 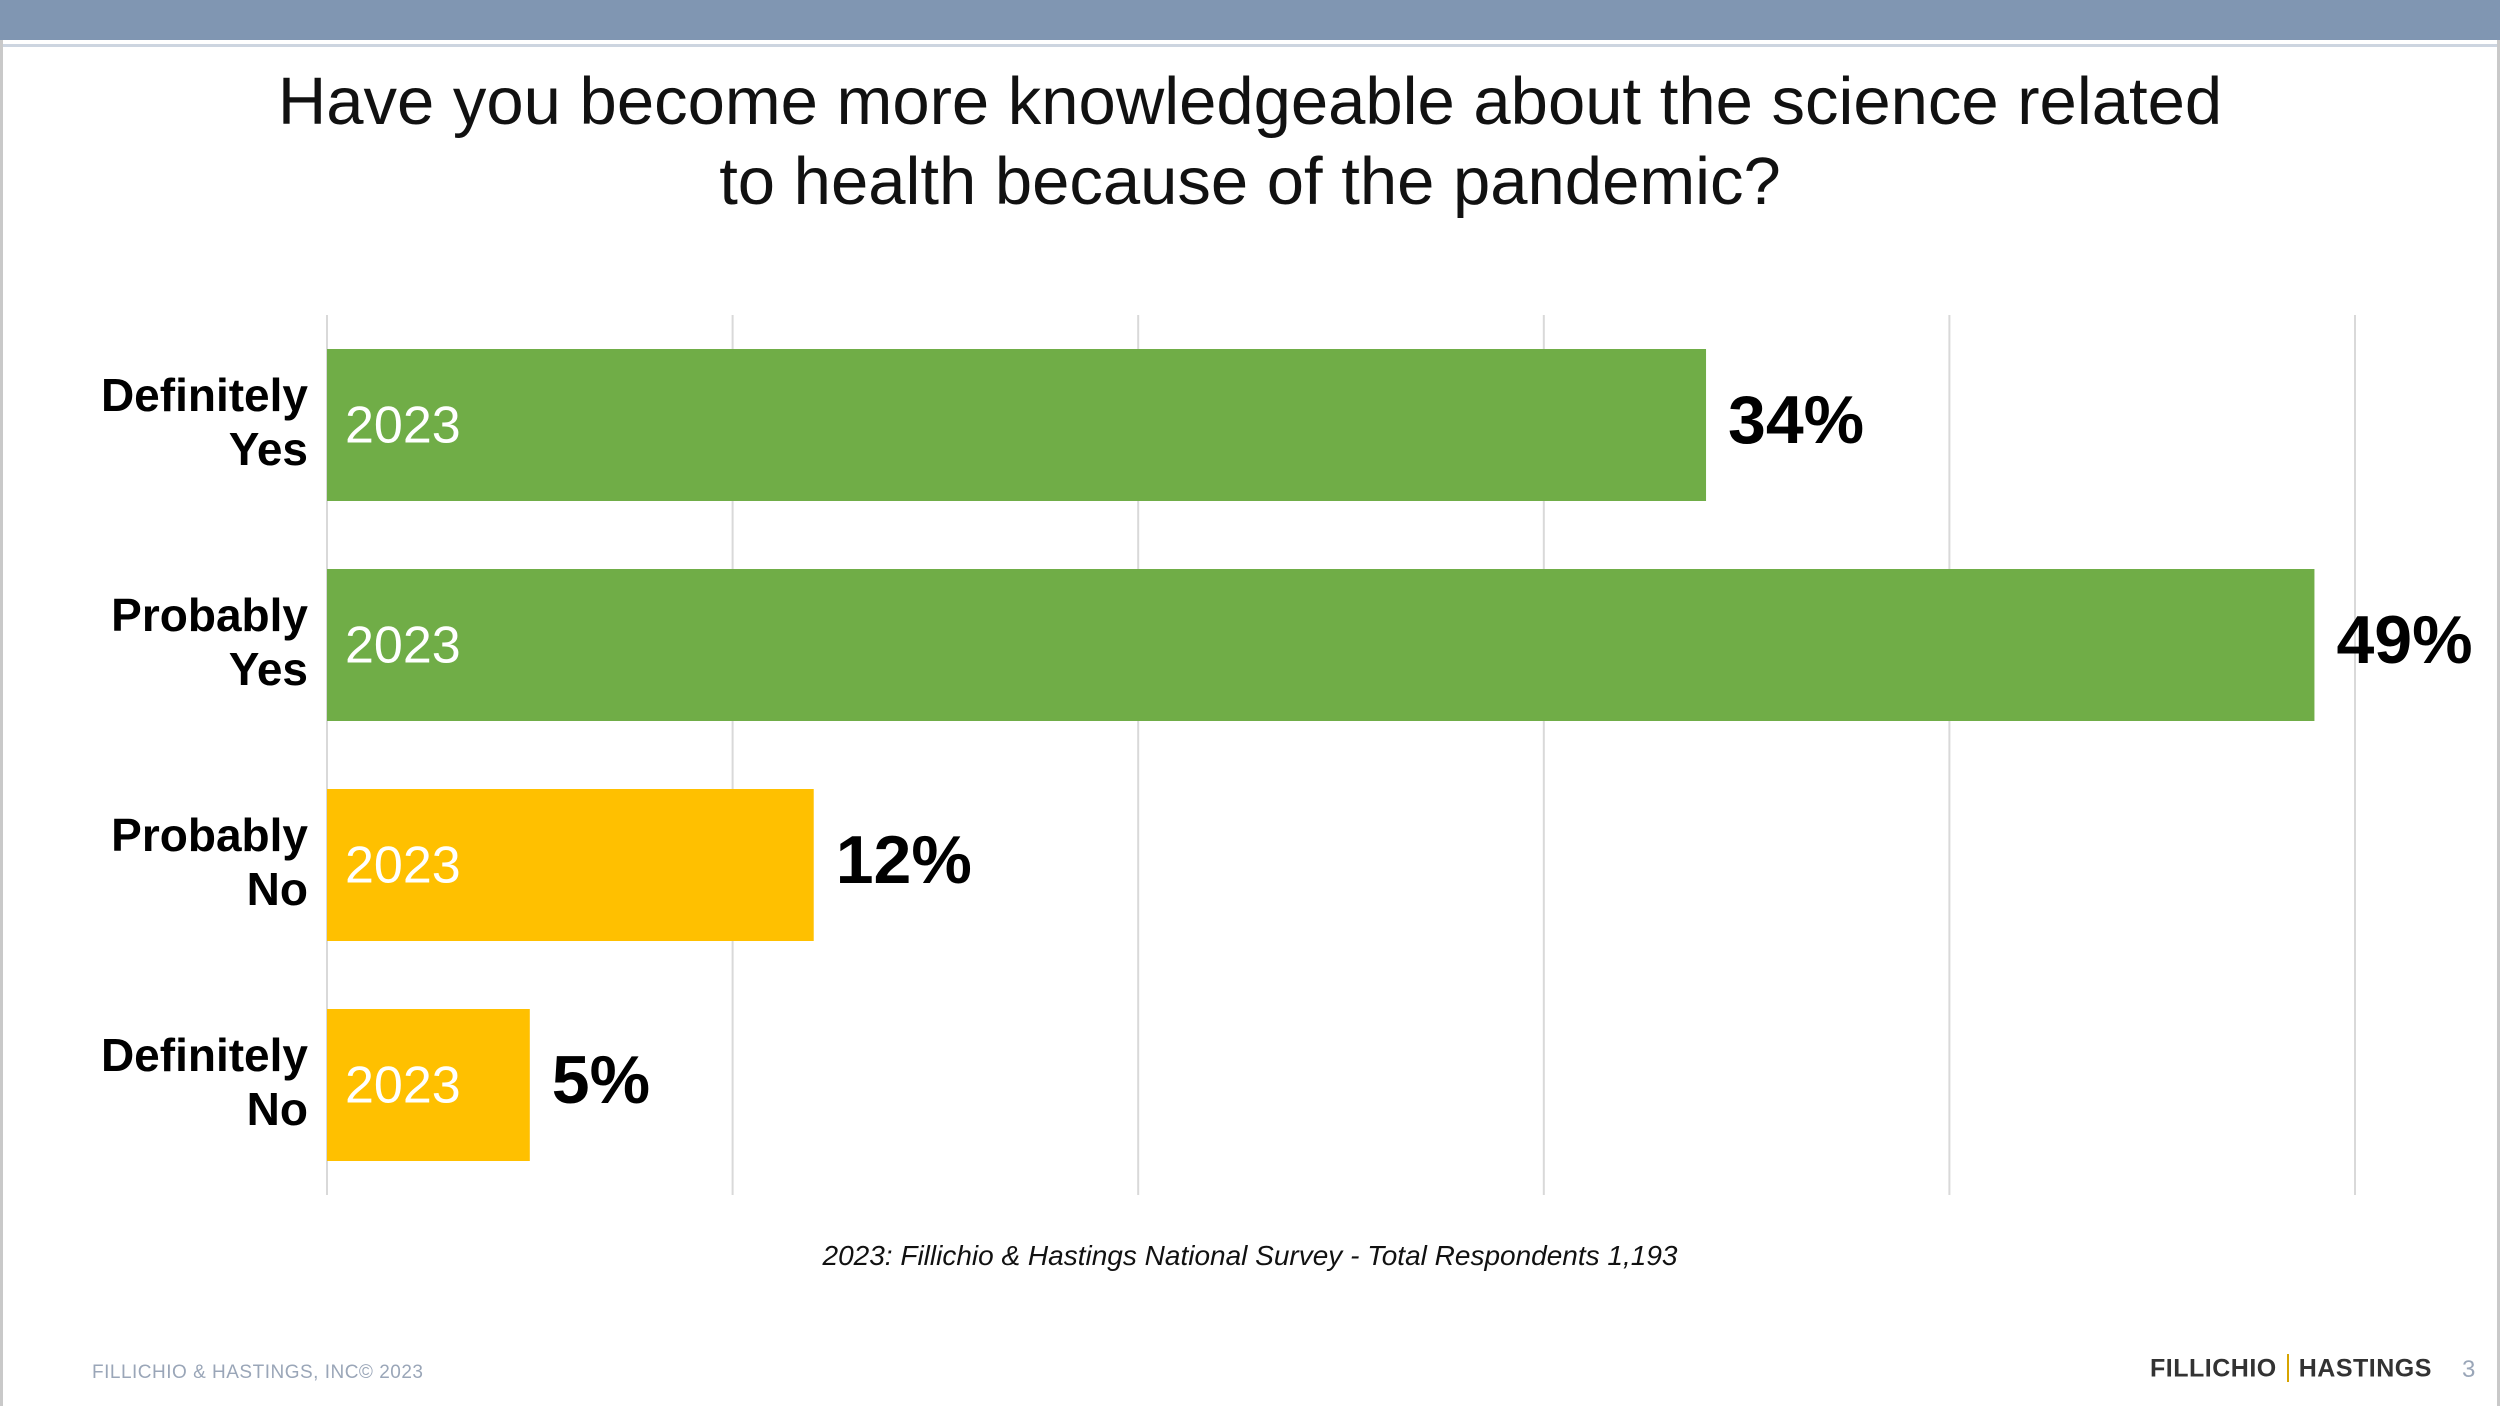 What do you see at coordinates (601, 1080) in the screenshot?
I see `data-label: 5%` at bounding box center [601, 1080].